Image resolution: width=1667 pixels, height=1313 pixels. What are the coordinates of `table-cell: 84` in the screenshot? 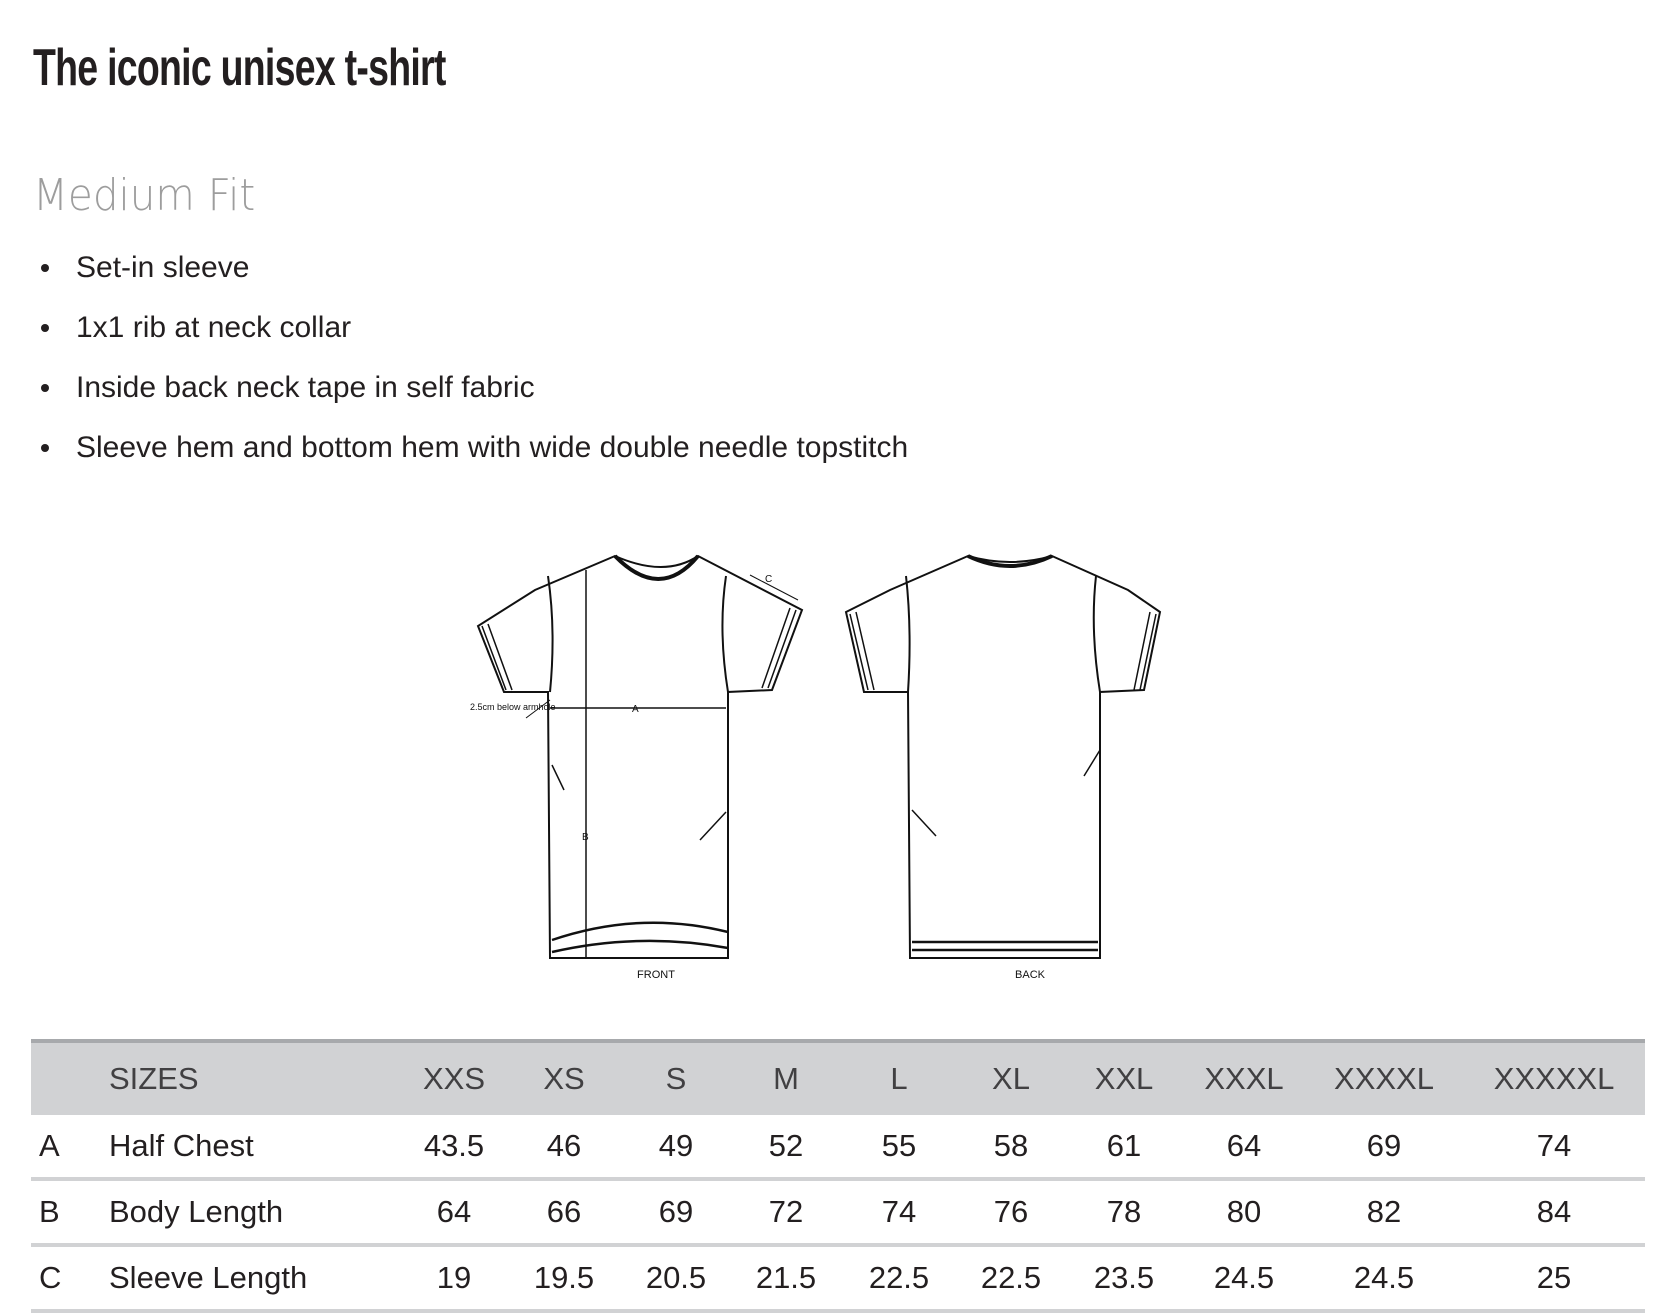 It's located at (1554, 1211).